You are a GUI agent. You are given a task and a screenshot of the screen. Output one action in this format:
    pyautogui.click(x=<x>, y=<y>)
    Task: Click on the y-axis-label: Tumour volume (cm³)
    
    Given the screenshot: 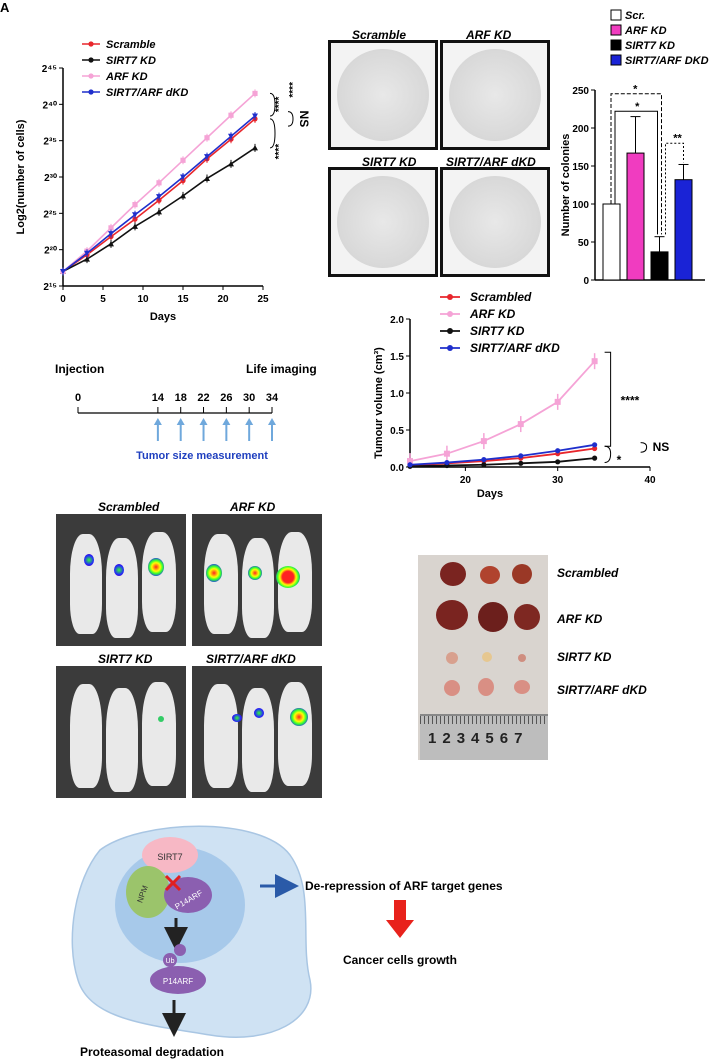 What is the action you would take?
    pyautogui.click(x=379, y=403)
    